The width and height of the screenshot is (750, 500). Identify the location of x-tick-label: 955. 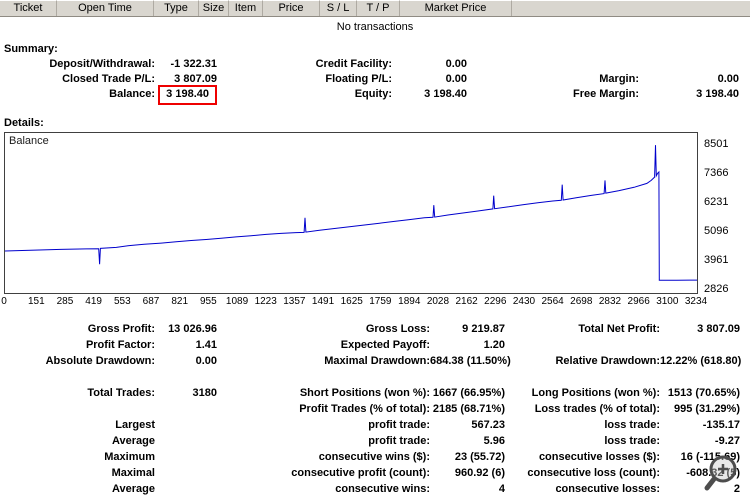
(208, 301).